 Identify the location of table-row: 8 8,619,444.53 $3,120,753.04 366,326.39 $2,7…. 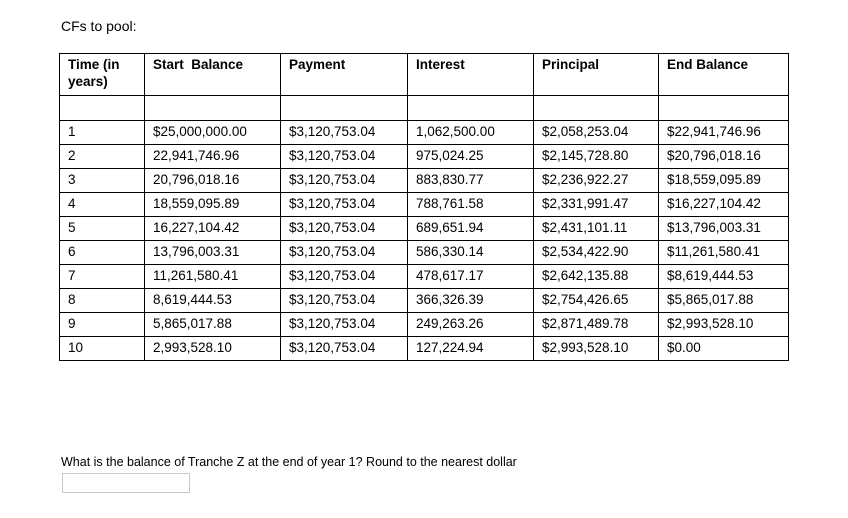
(424, 300).